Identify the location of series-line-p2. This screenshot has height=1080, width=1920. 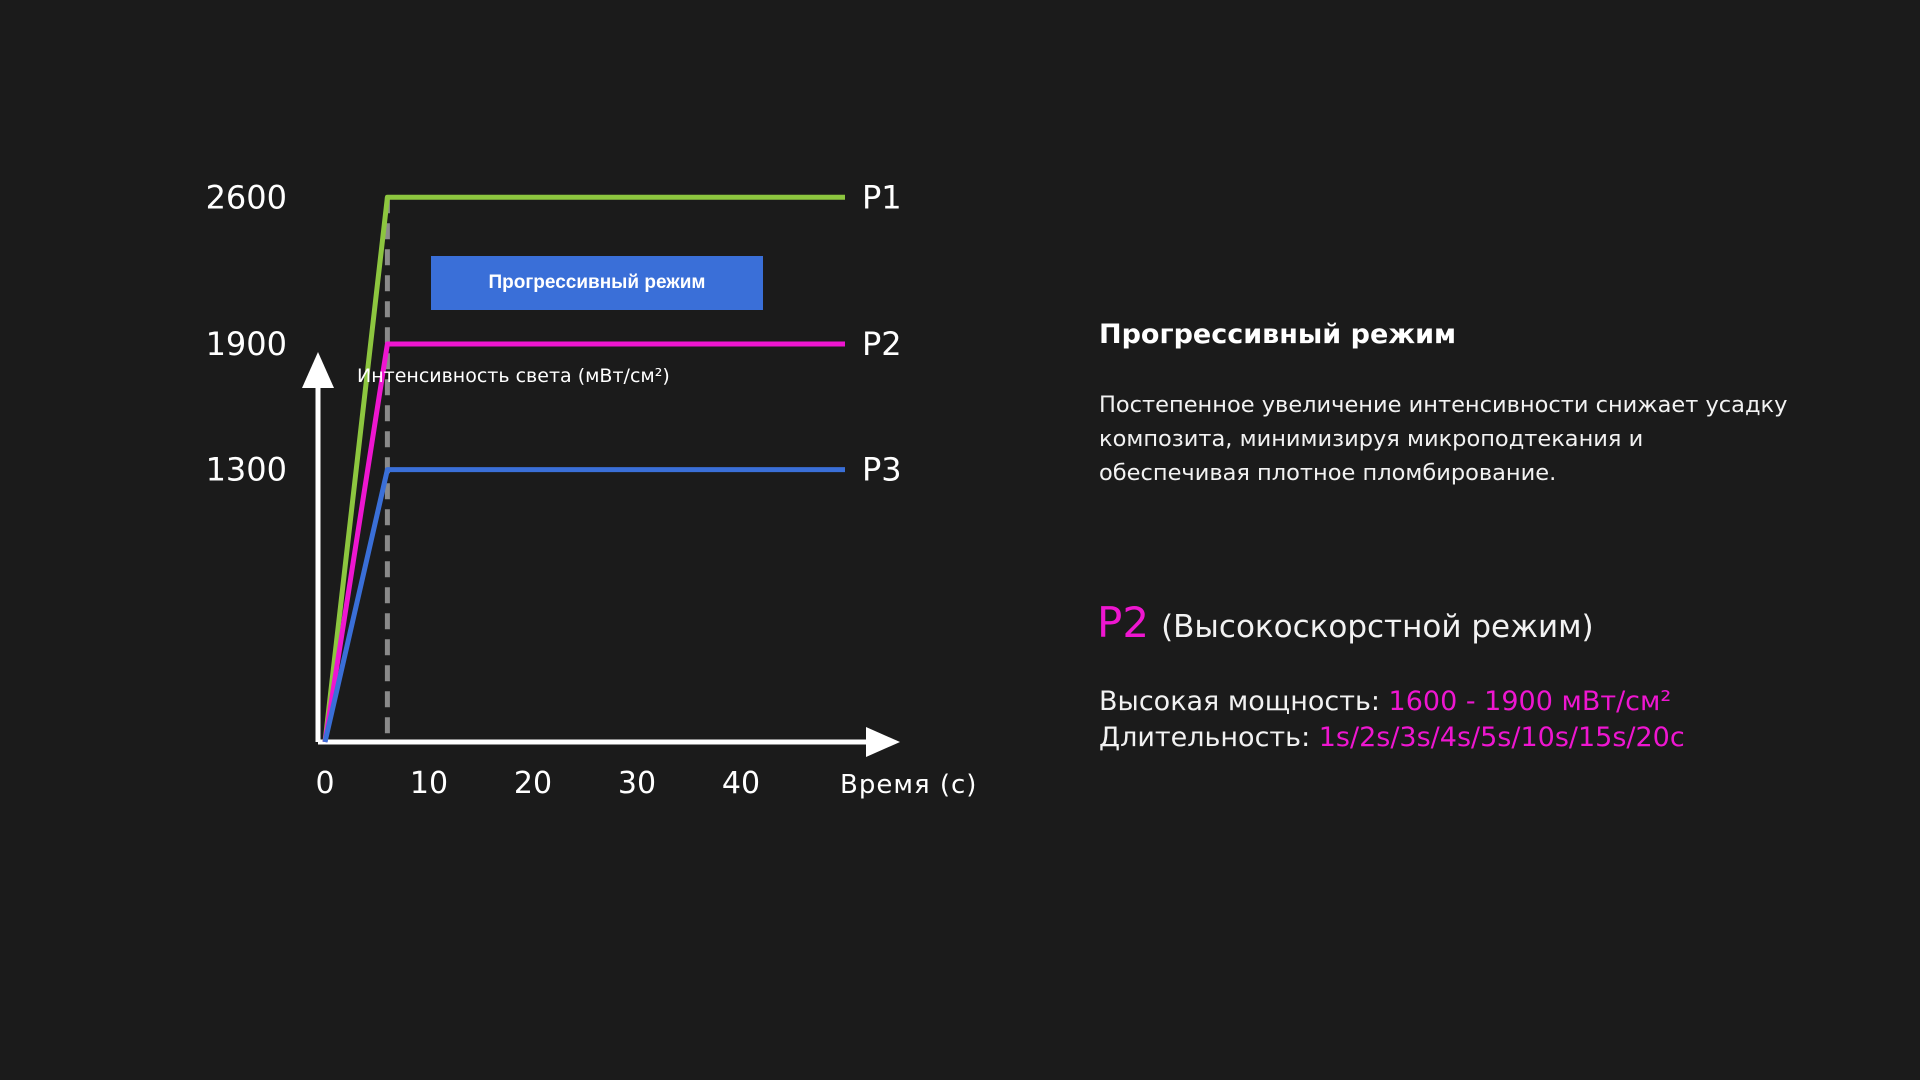
(583, 542).